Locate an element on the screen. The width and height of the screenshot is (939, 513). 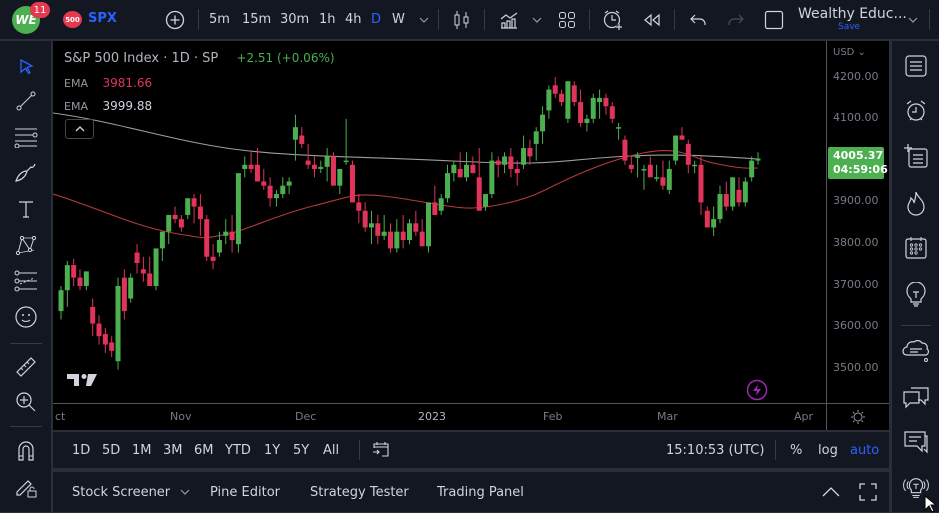
undo-button is located at coordinates (698, 19).